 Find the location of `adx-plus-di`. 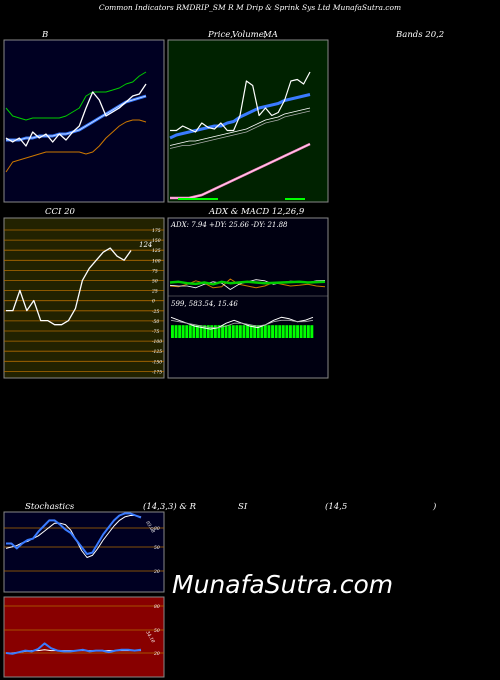

adx-plus-di is located at coordinates (247, 283).